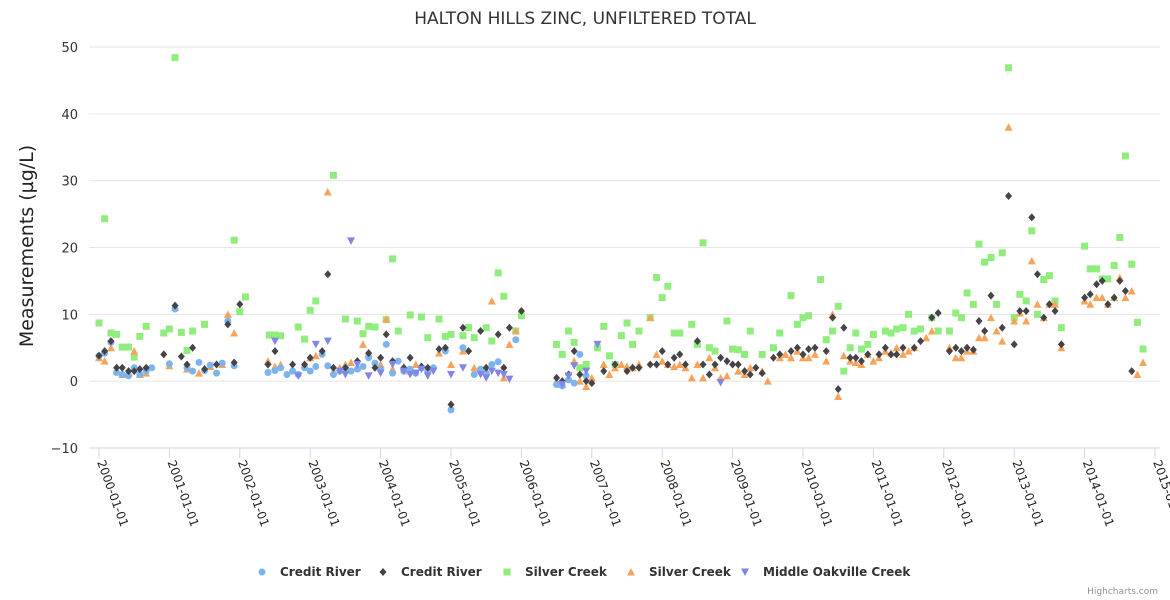  What do you see at coordinates (745, 572) in the screenshot?
I see `legend-symbol` at bounding box center [745, 572].